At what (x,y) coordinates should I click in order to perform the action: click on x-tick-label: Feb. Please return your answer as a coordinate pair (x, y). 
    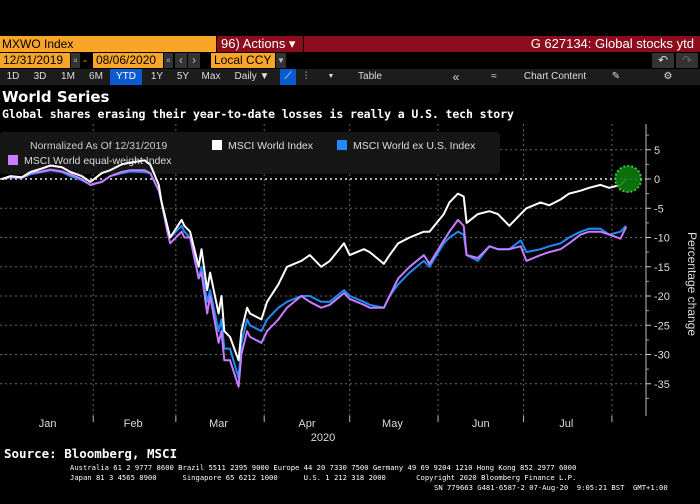
    Looking at the image, I should click on (133, 424).